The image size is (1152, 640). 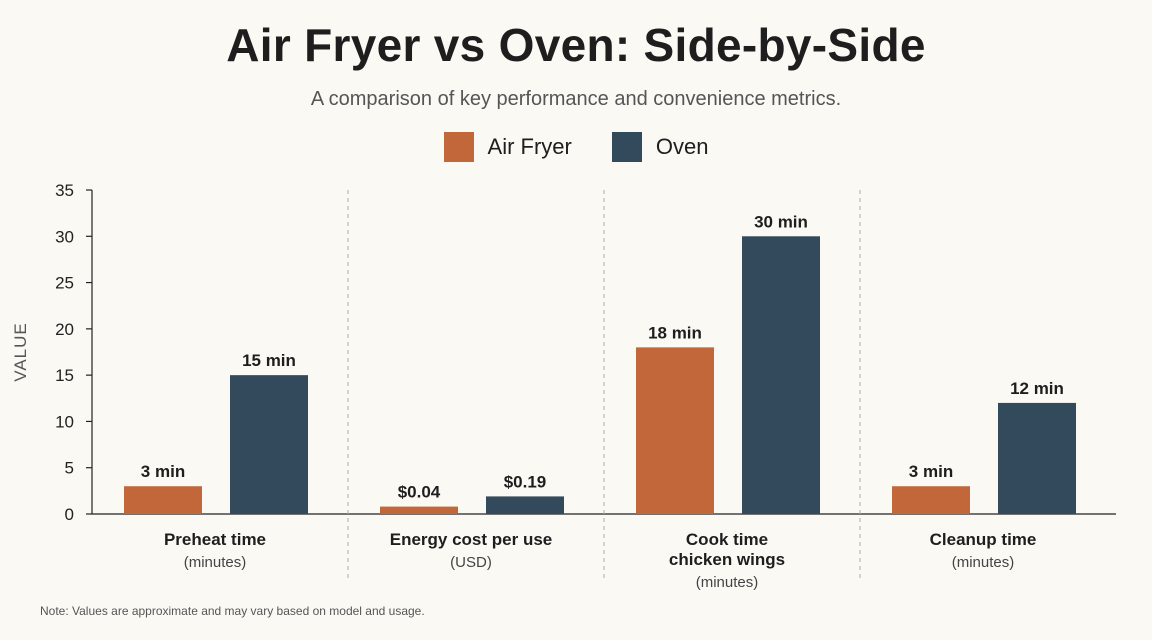 I want to click on data-label-air-fryer: 18 min, so click(x=675, y=332).